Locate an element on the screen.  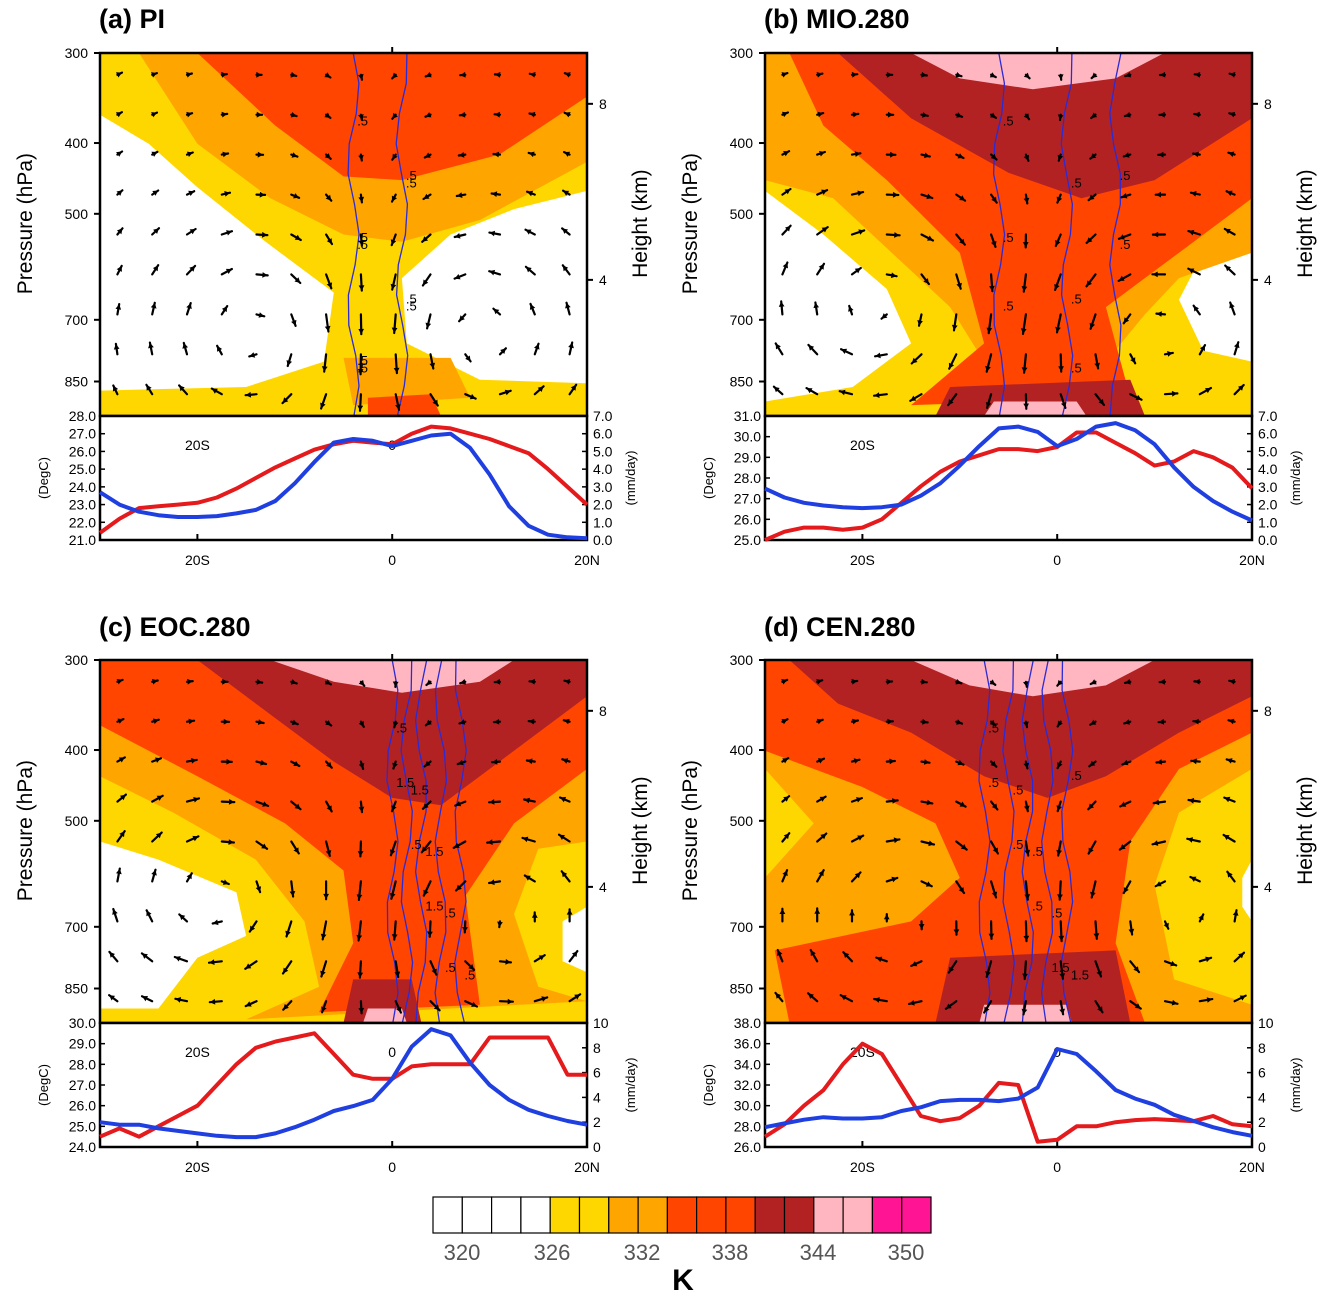
pressure-tick-label: 700 is located at coordinates (77, 927).